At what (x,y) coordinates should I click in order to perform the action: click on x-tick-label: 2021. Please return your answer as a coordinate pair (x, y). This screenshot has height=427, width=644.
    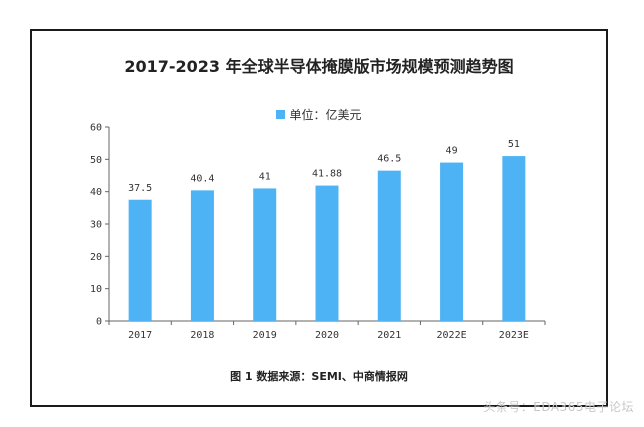
    Looking at the image, I should click on (389, 335).